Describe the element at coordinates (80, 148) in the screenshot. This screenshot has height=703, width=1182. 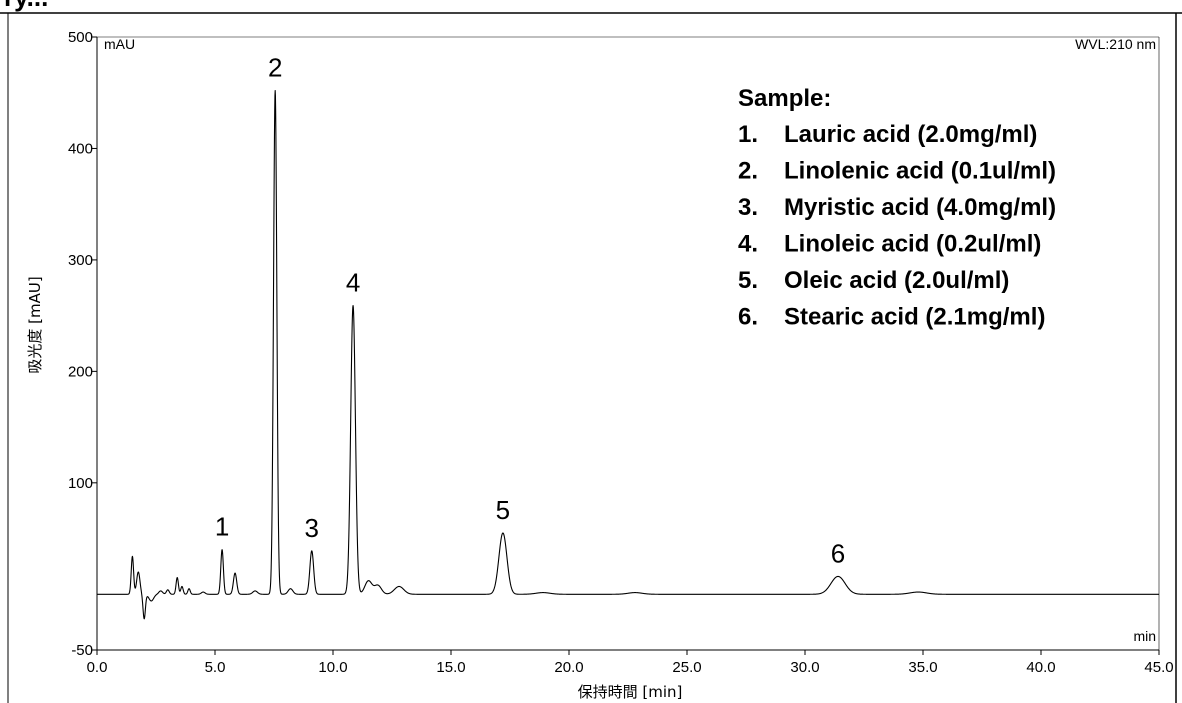
I see `y-tick-label: 400` at that location.